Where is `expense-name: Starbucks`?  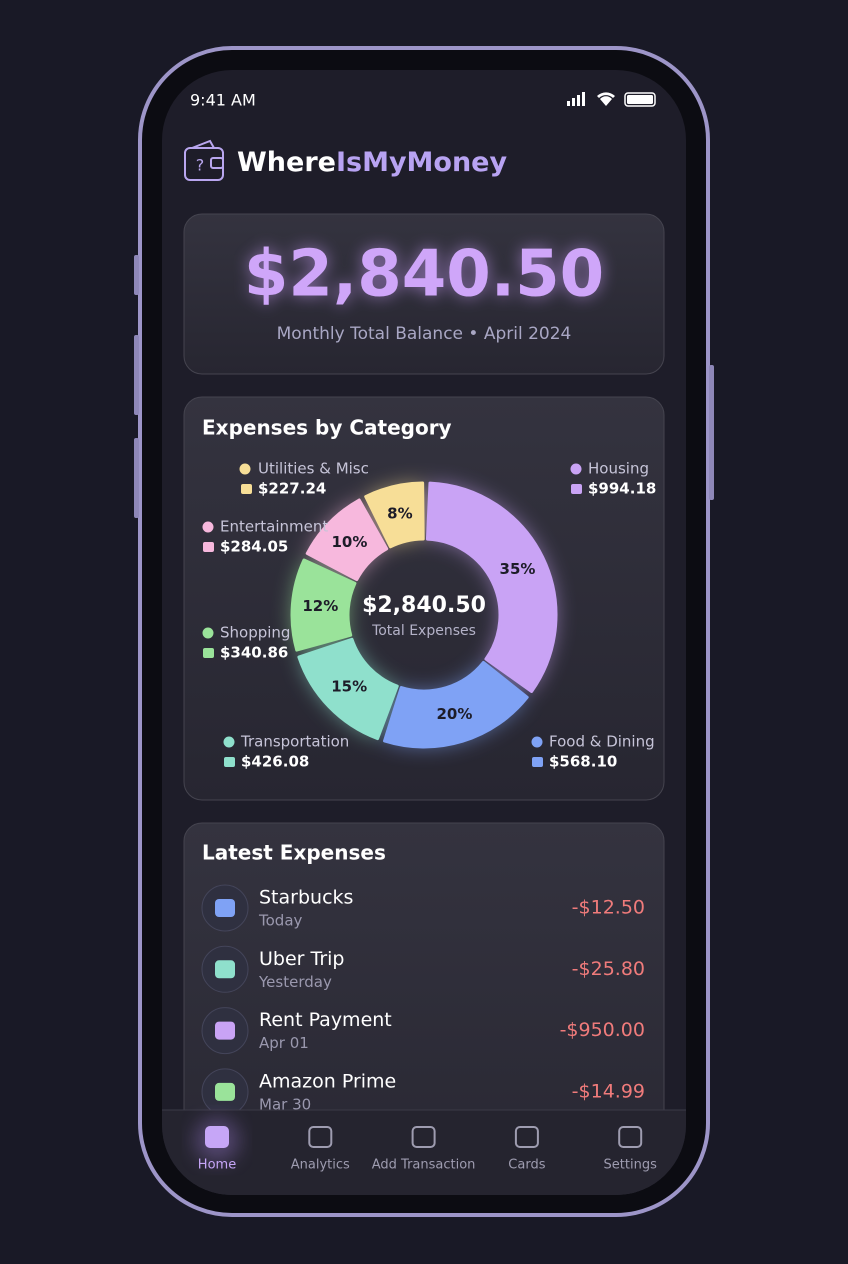
expense-name: Starbucks is located at coordinates (306, 898).